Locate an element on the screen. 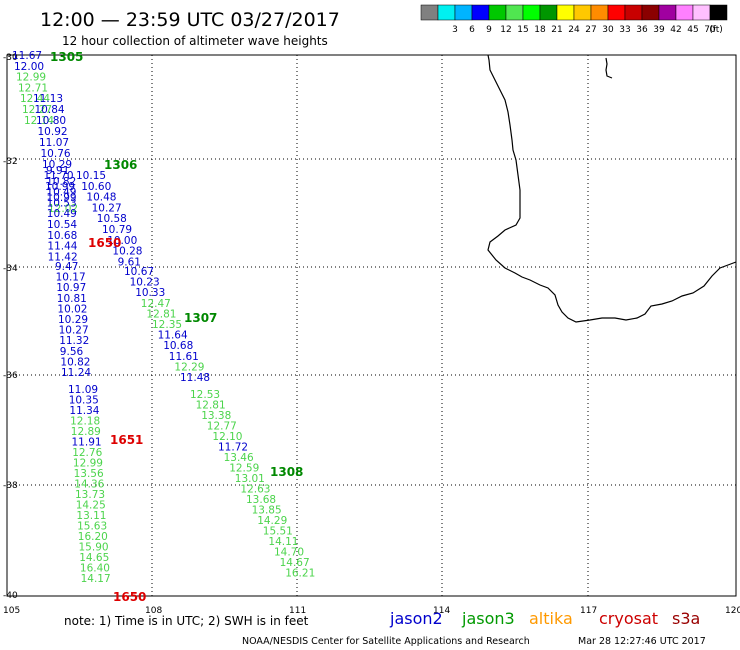  track-point: 10.79 is located at coordinates (117, 230).